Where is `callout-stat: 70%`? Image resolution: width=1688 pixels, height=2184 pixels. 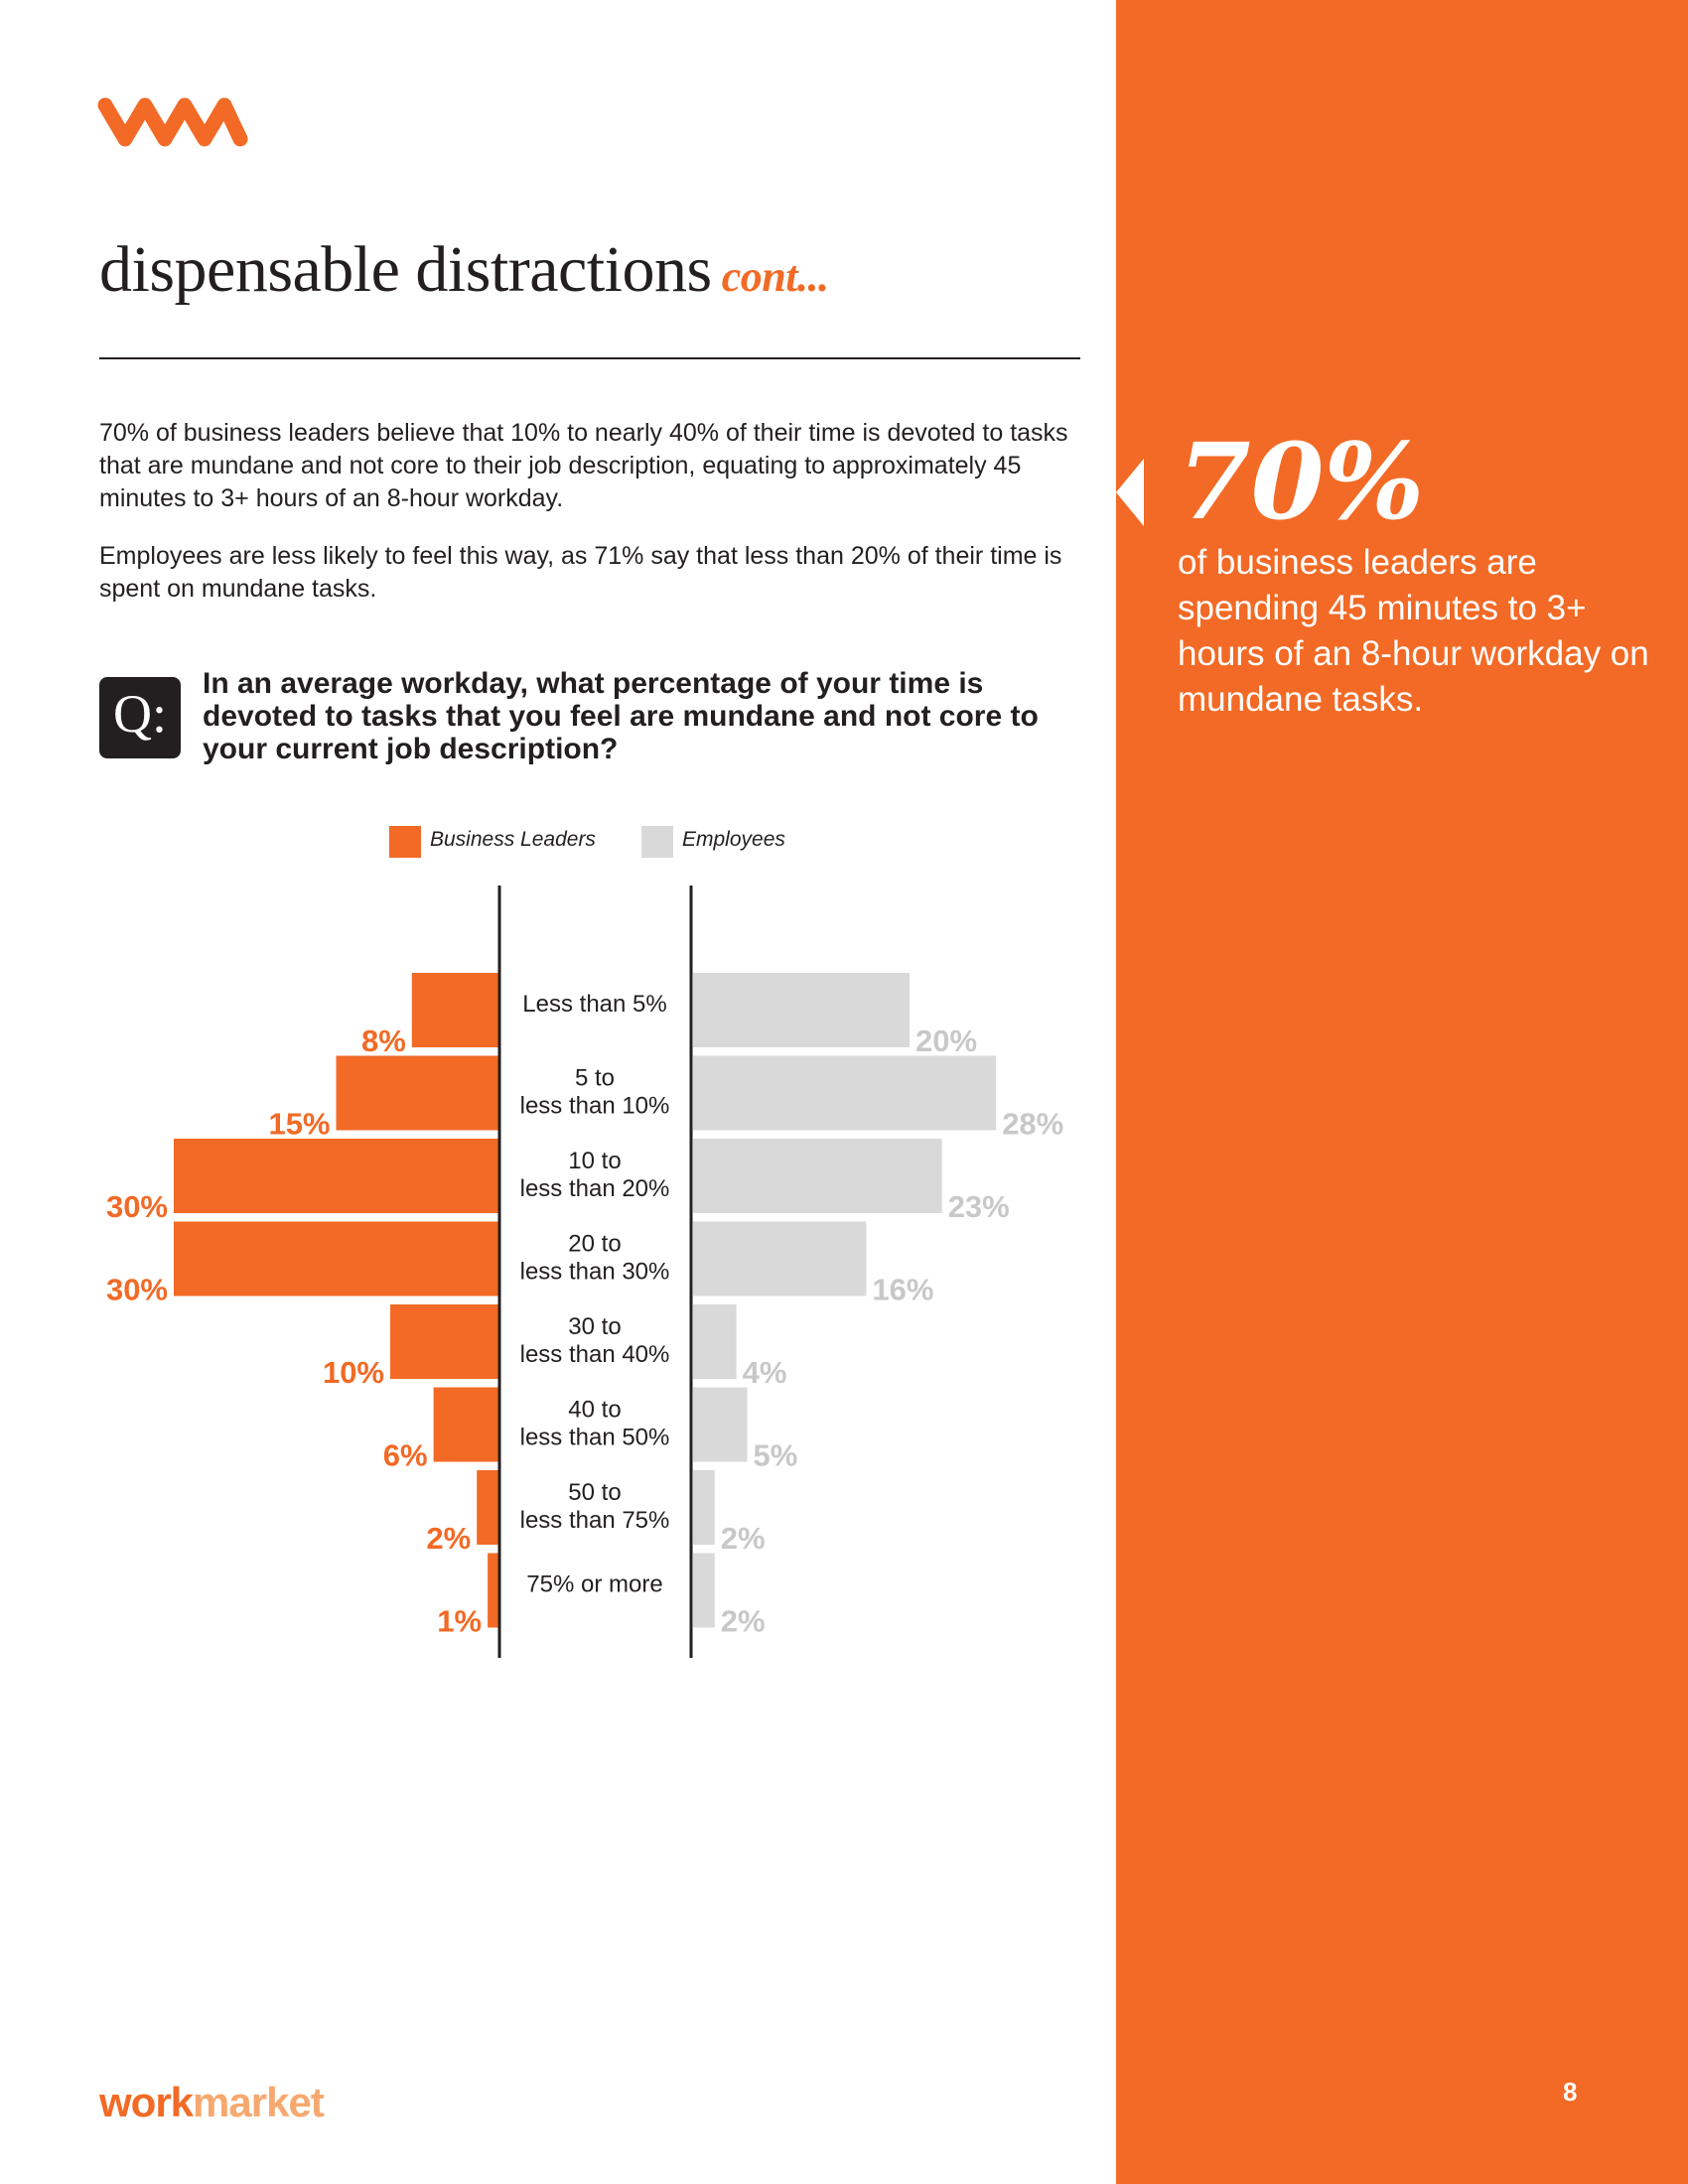
callout-stat: 70% is located at coordinates (1301, 481).